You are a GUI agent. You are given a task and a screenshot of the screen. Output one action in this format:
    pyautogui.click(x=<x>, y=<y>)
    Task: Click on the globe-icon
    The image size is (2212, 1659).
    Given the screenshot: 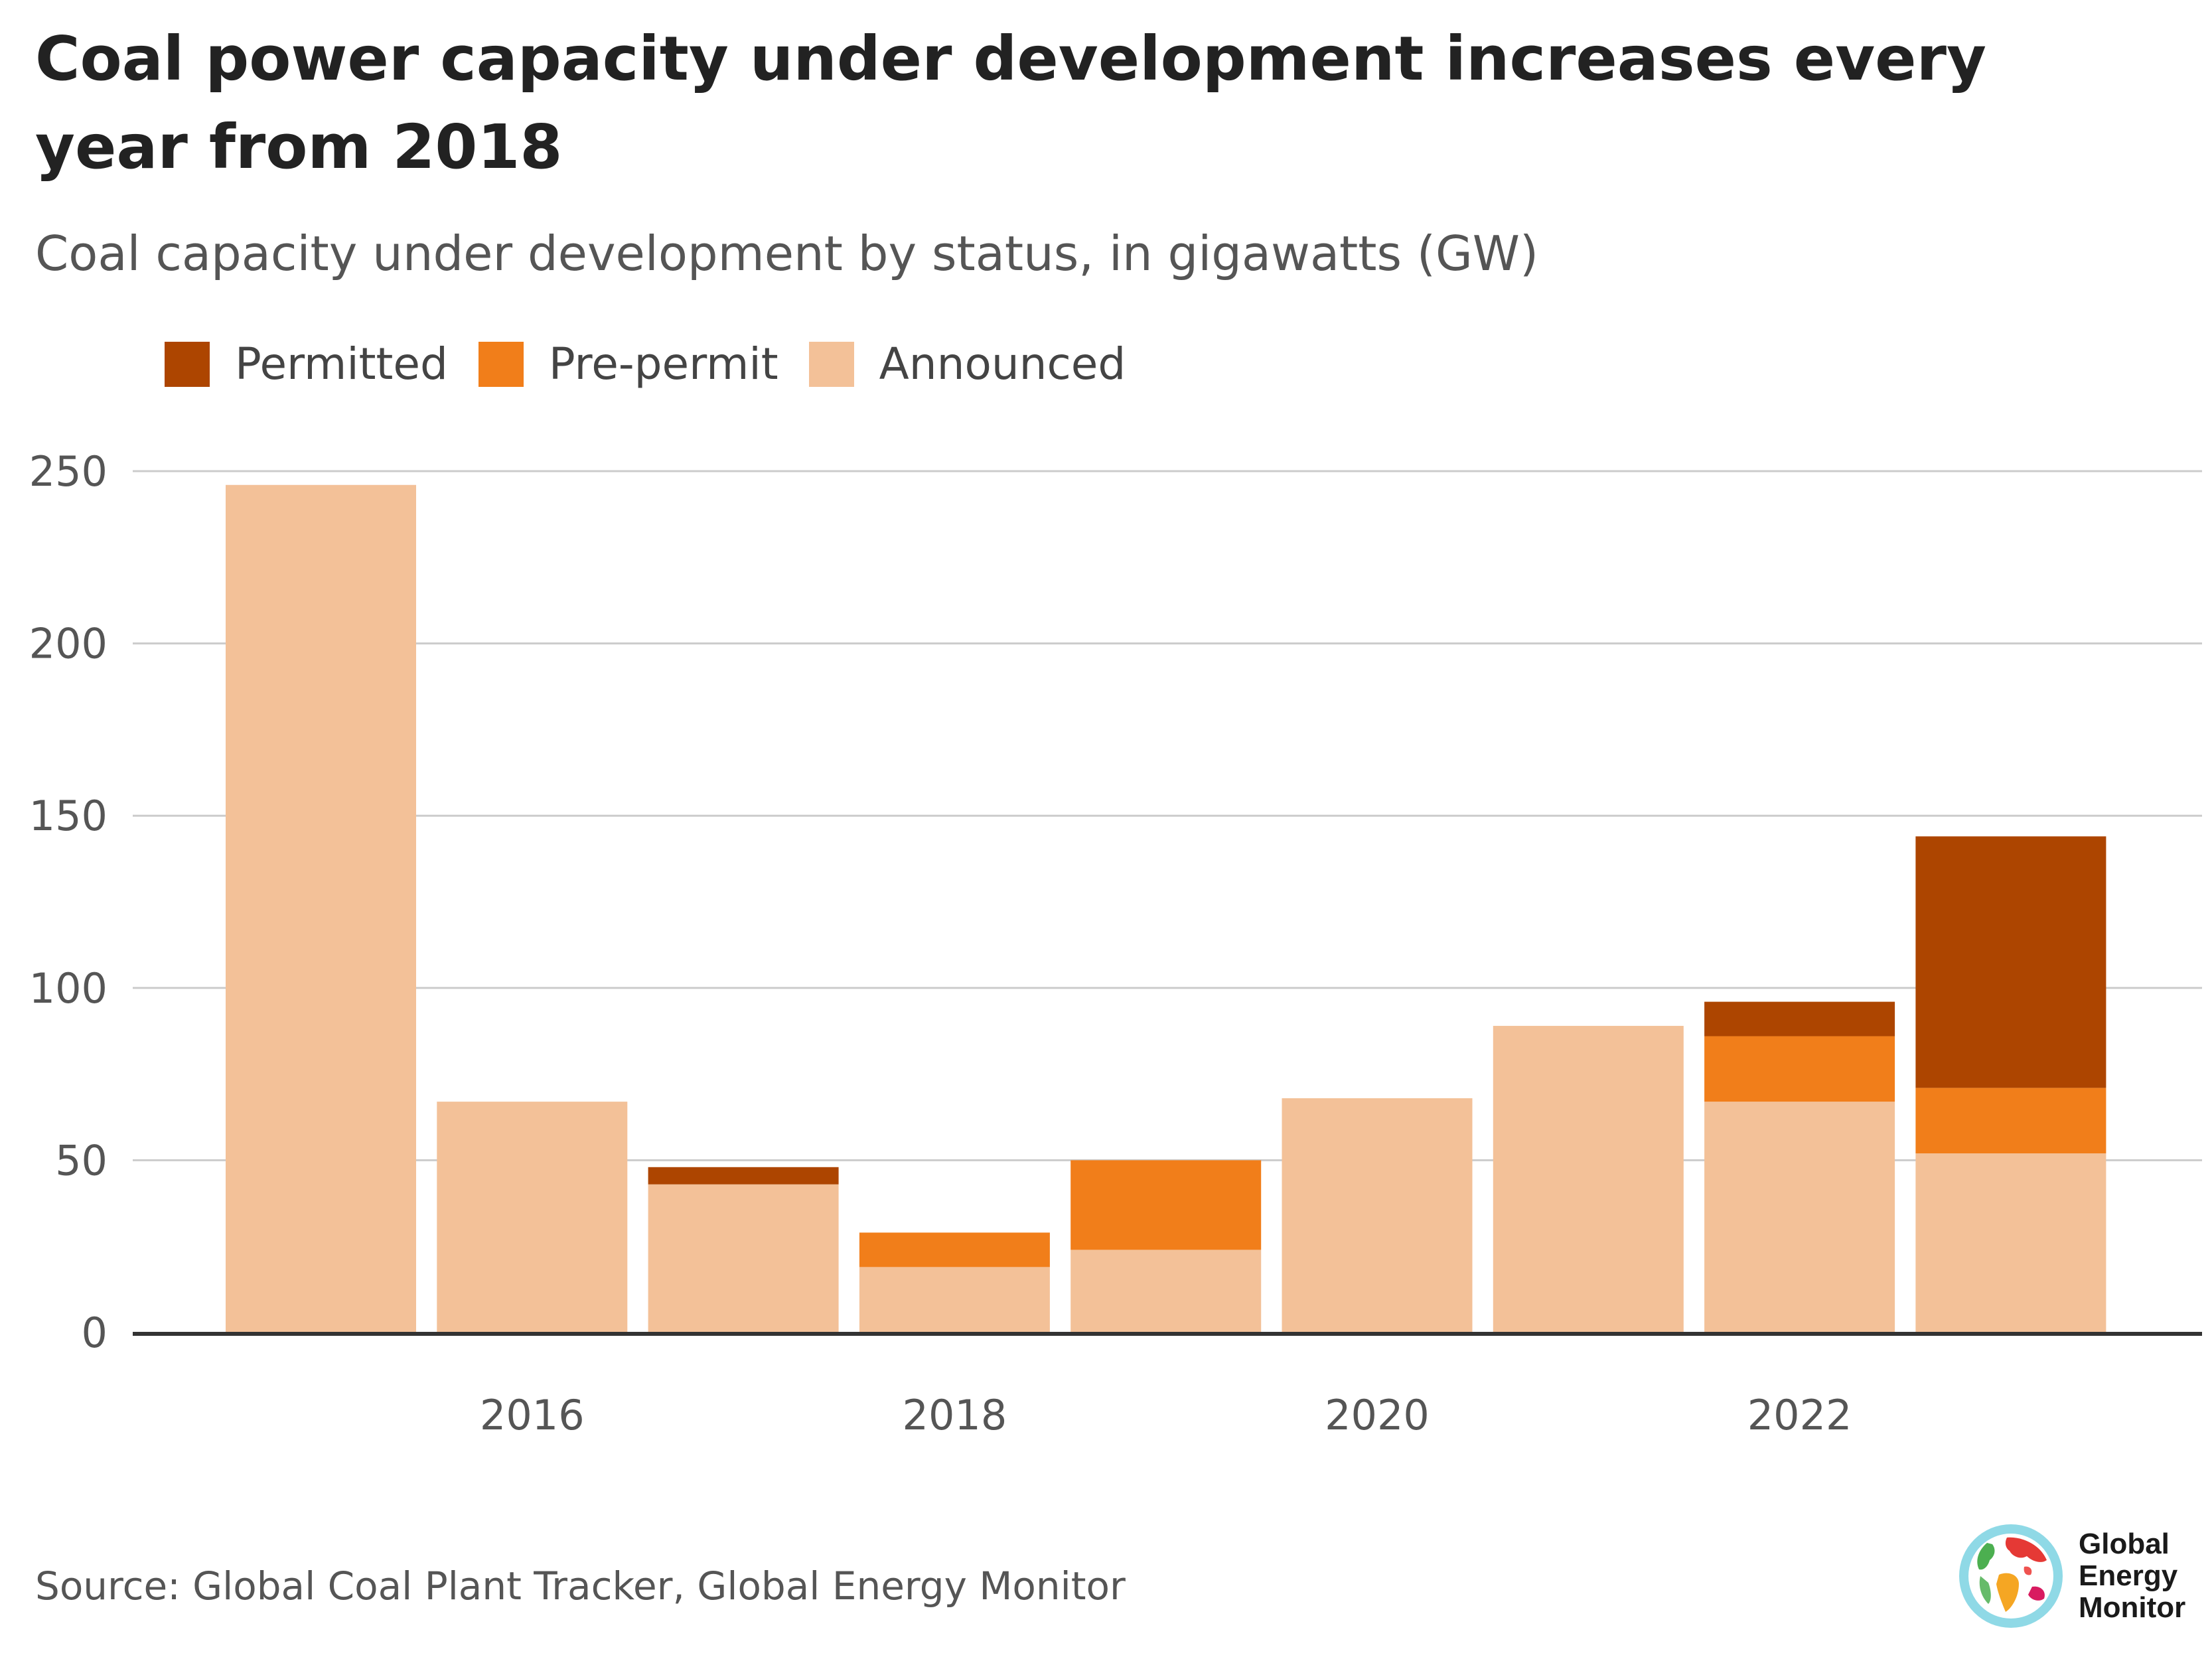 What is the action you would take?
    pyautogui.click(x=2011, y=1576)
    